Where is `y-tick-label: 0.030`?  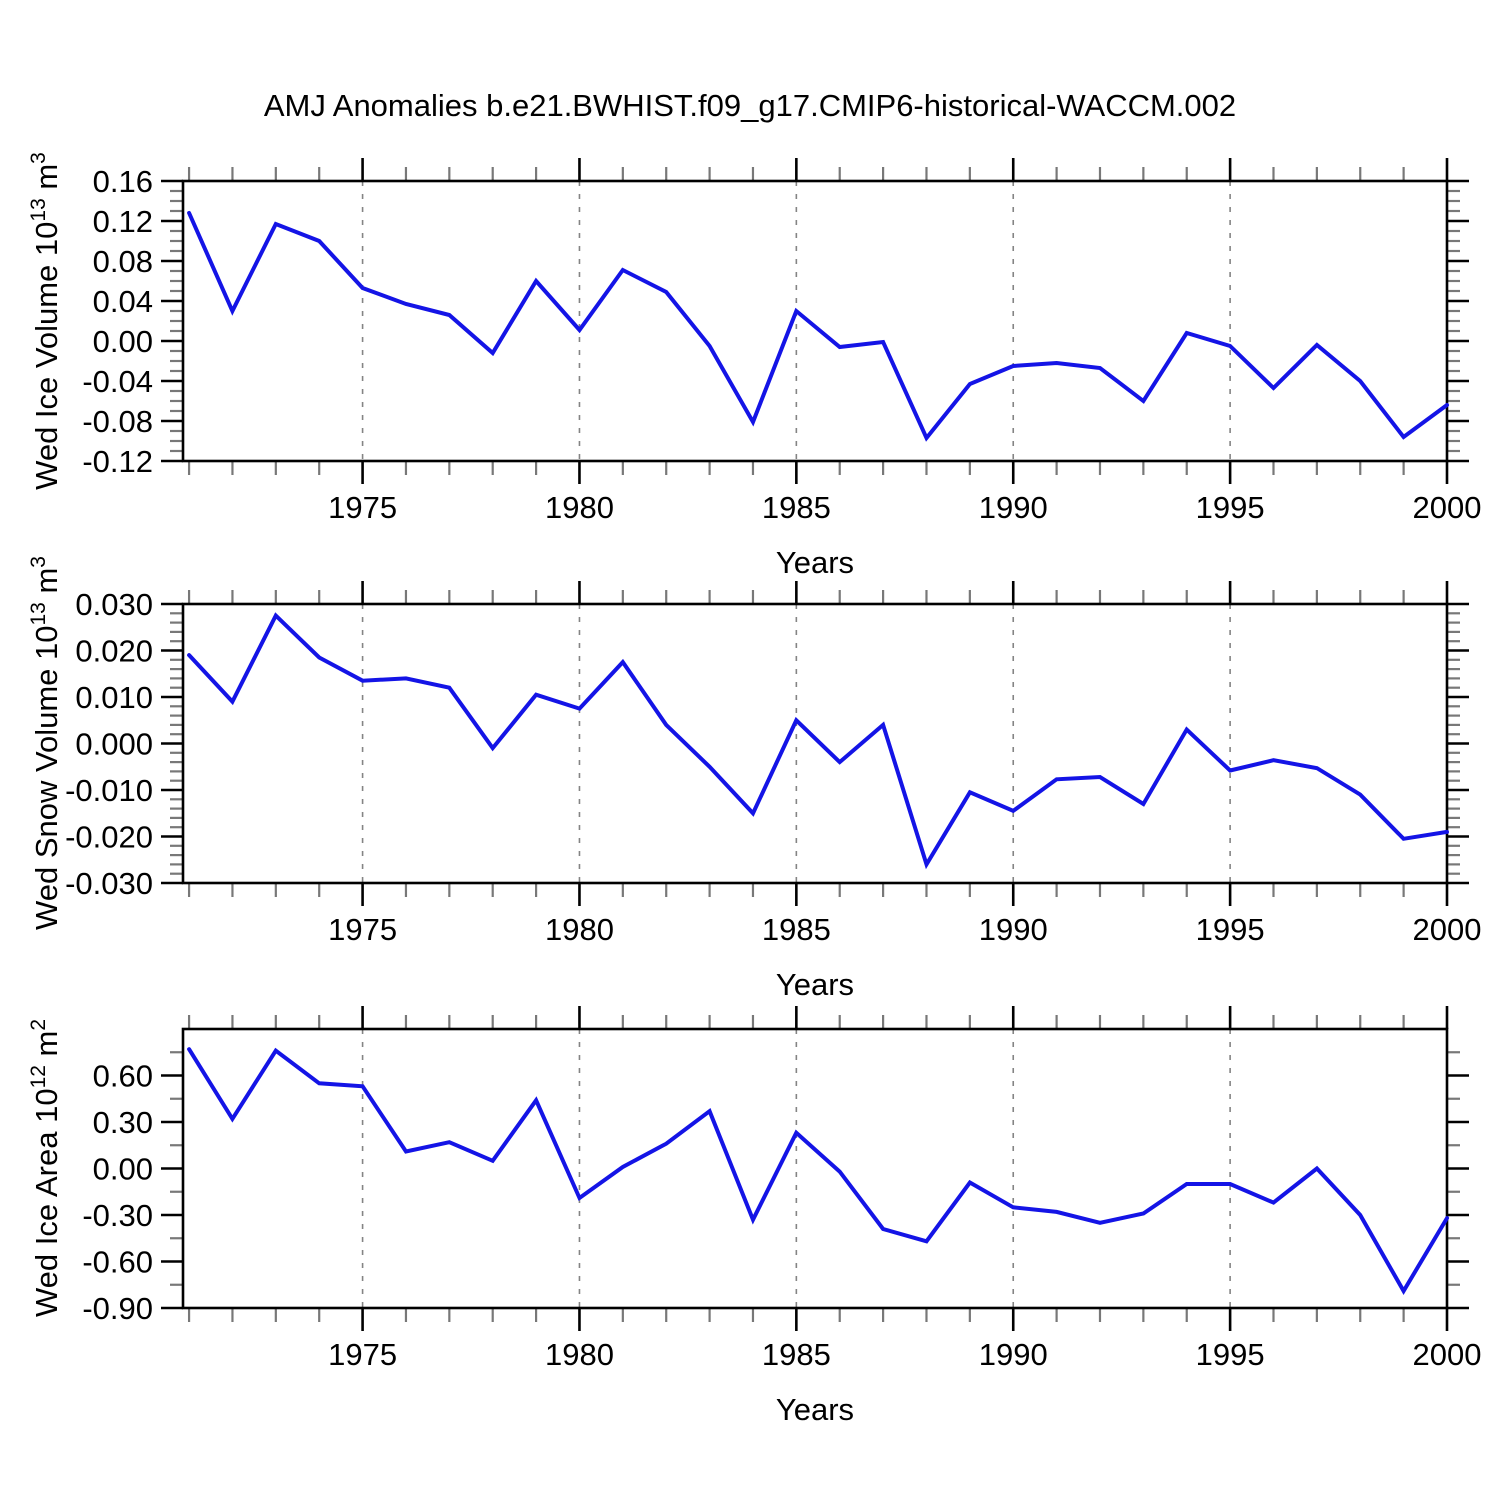
y-tick-label: 0.030 is located at coordinates (114, 604).